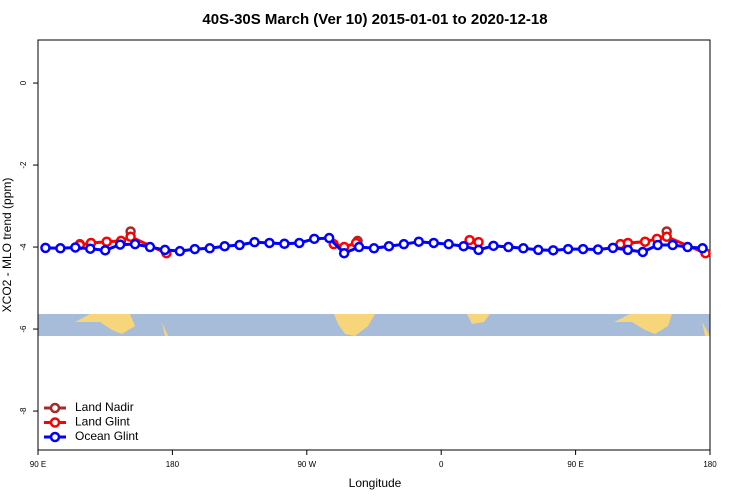 The width and height of the screenshot is (750, 500). I want to click on y-axis-label: XCO2 - MLO trend (ppm), so click(7, 245).